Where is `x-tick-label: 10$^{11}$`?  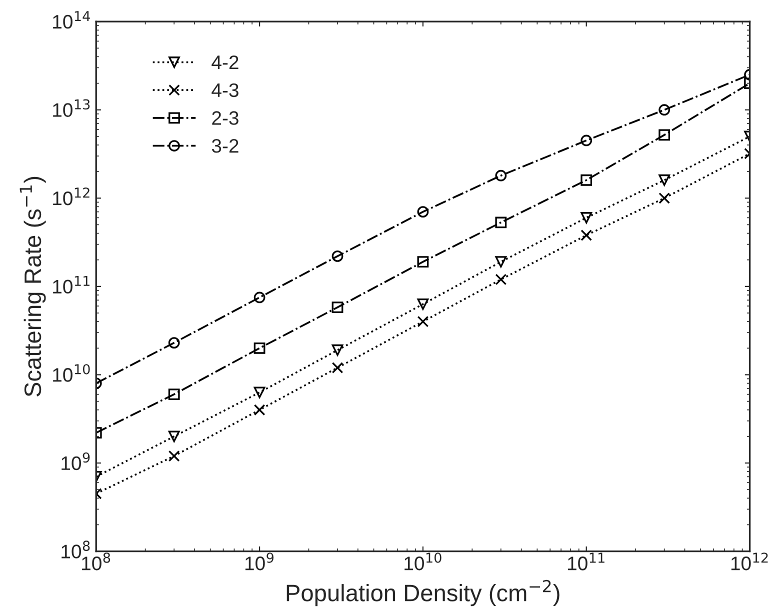 x-tick-label: 10$^{11}$ is located at coordinates (586, 561).